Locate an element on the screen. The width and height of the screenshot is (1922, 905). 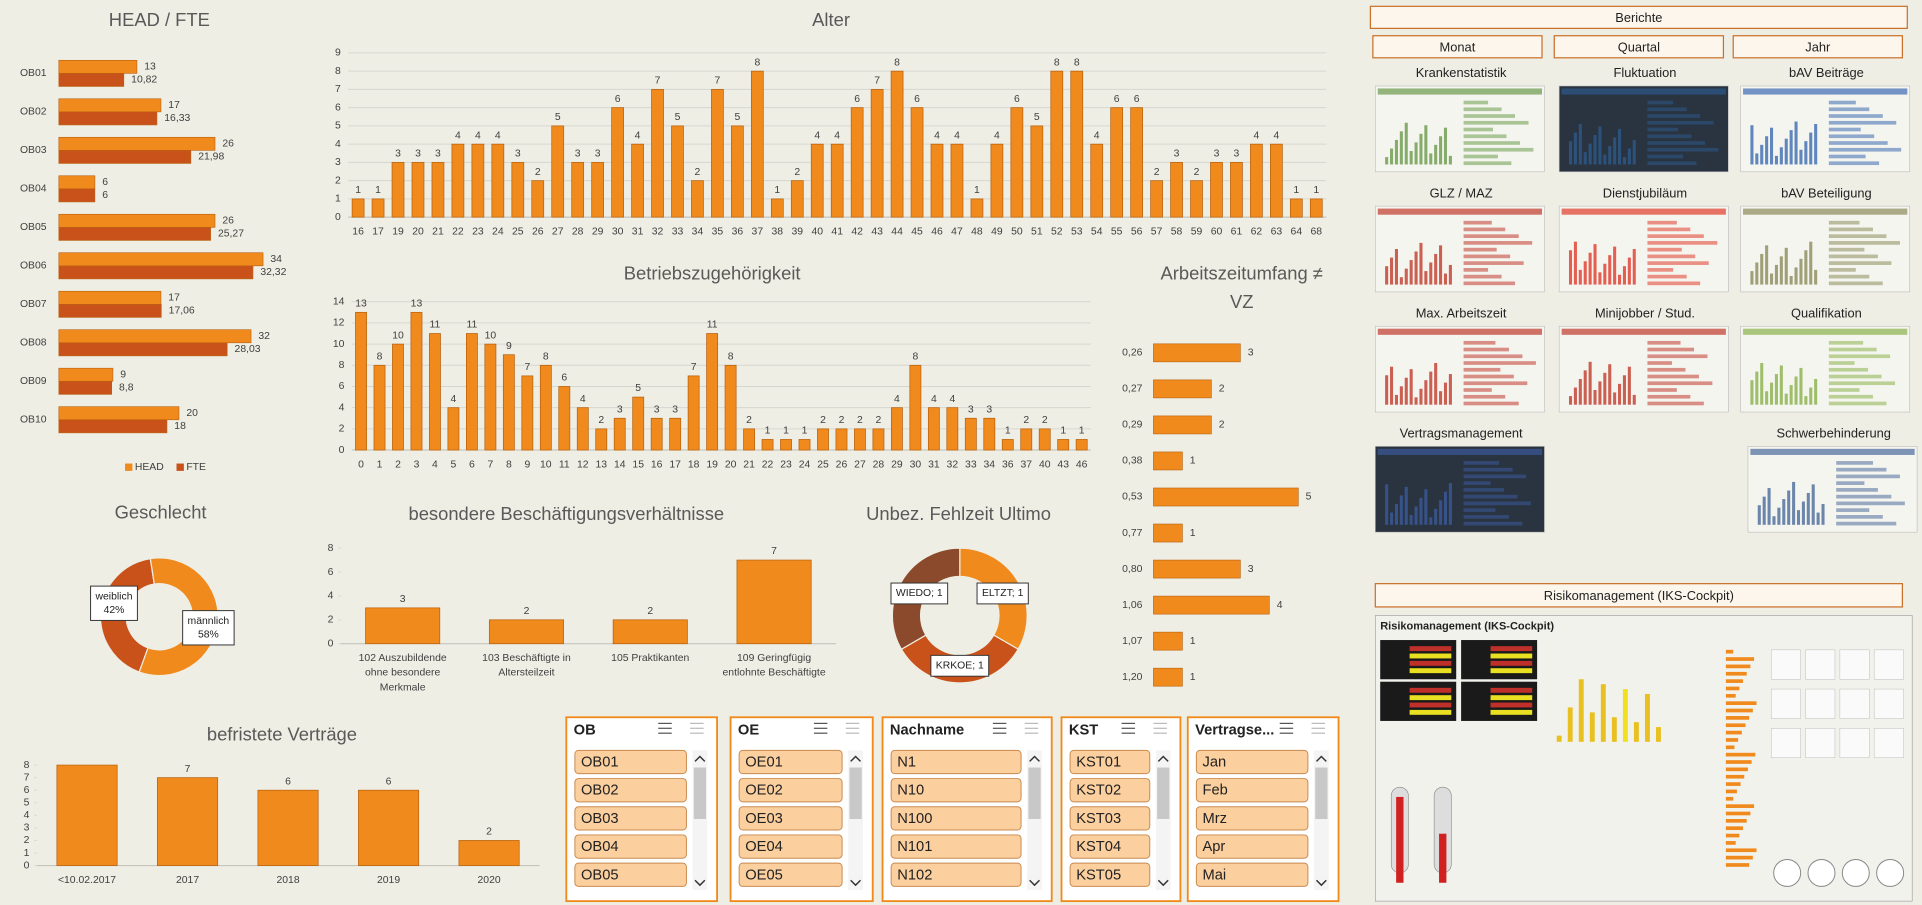
x-tick-label: <10.02.2017 is located at coordinates (87, 880).